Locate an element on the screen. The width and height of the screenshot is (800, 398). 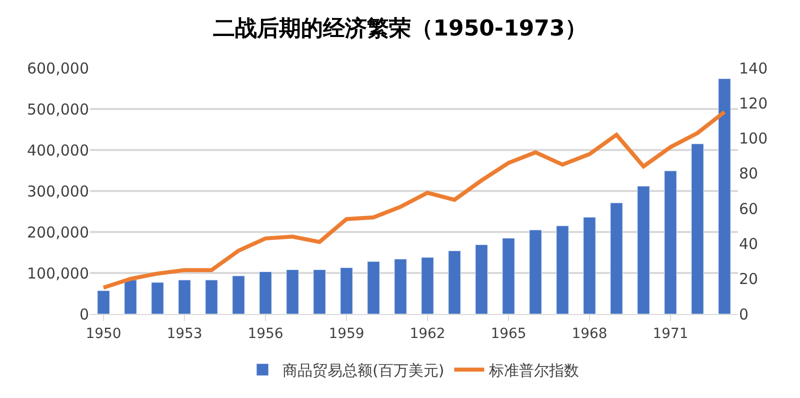
y2-tick-label: 60 is located at coordinates (748, 209).